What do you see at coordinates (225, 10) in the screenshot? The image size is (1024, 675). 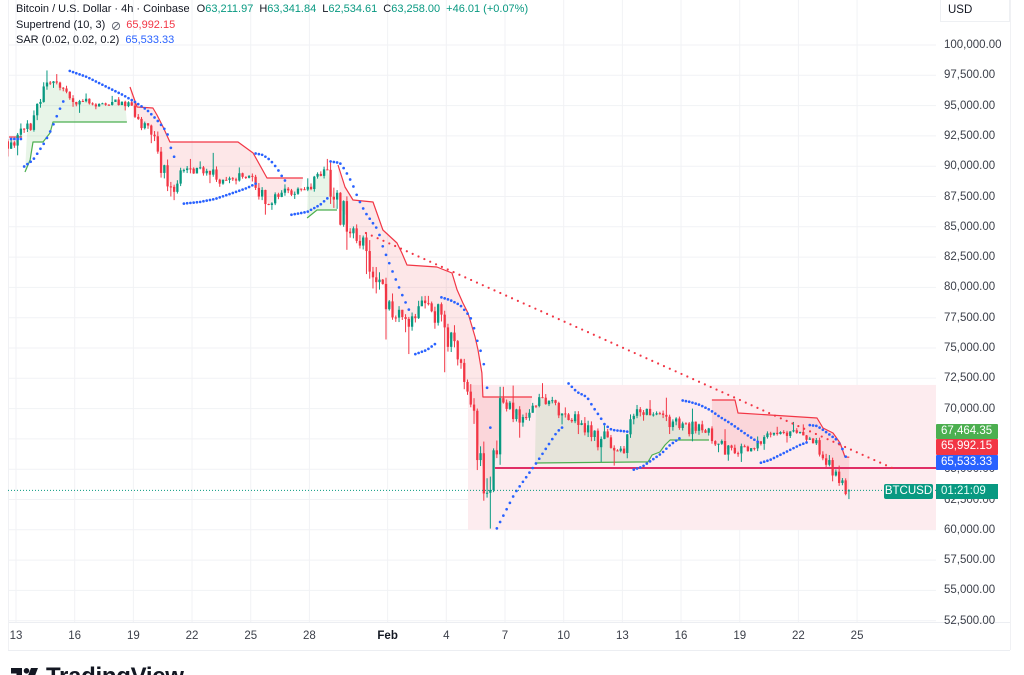 I see `ohlc-open: O63,211.97` at bounding box center [225, 10].